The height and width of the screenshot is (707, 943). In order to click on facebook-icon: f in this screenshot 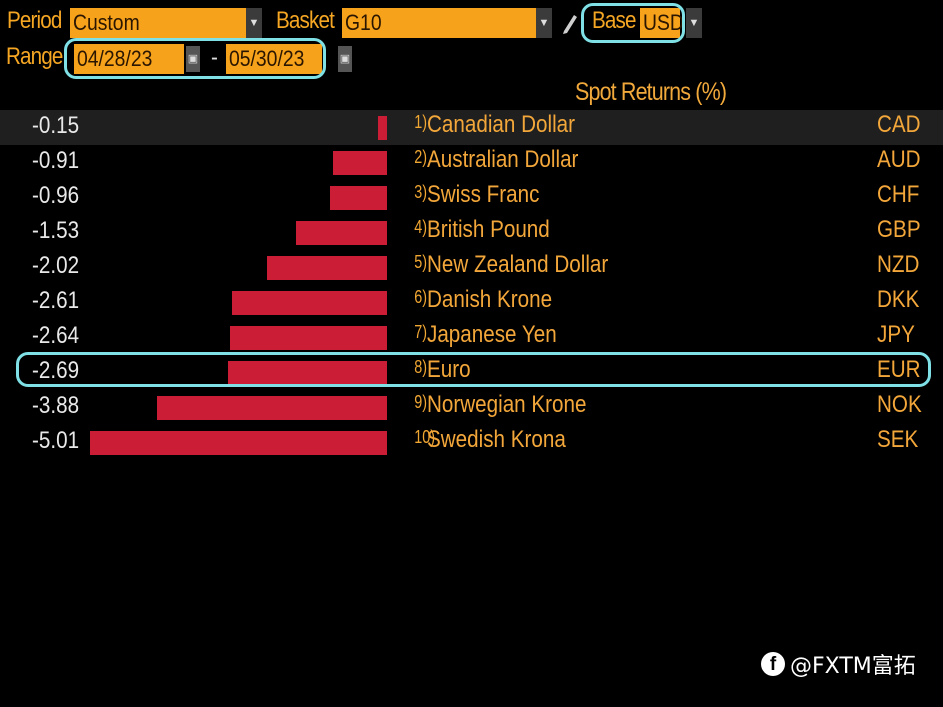, I will do `click(773, 664)`.